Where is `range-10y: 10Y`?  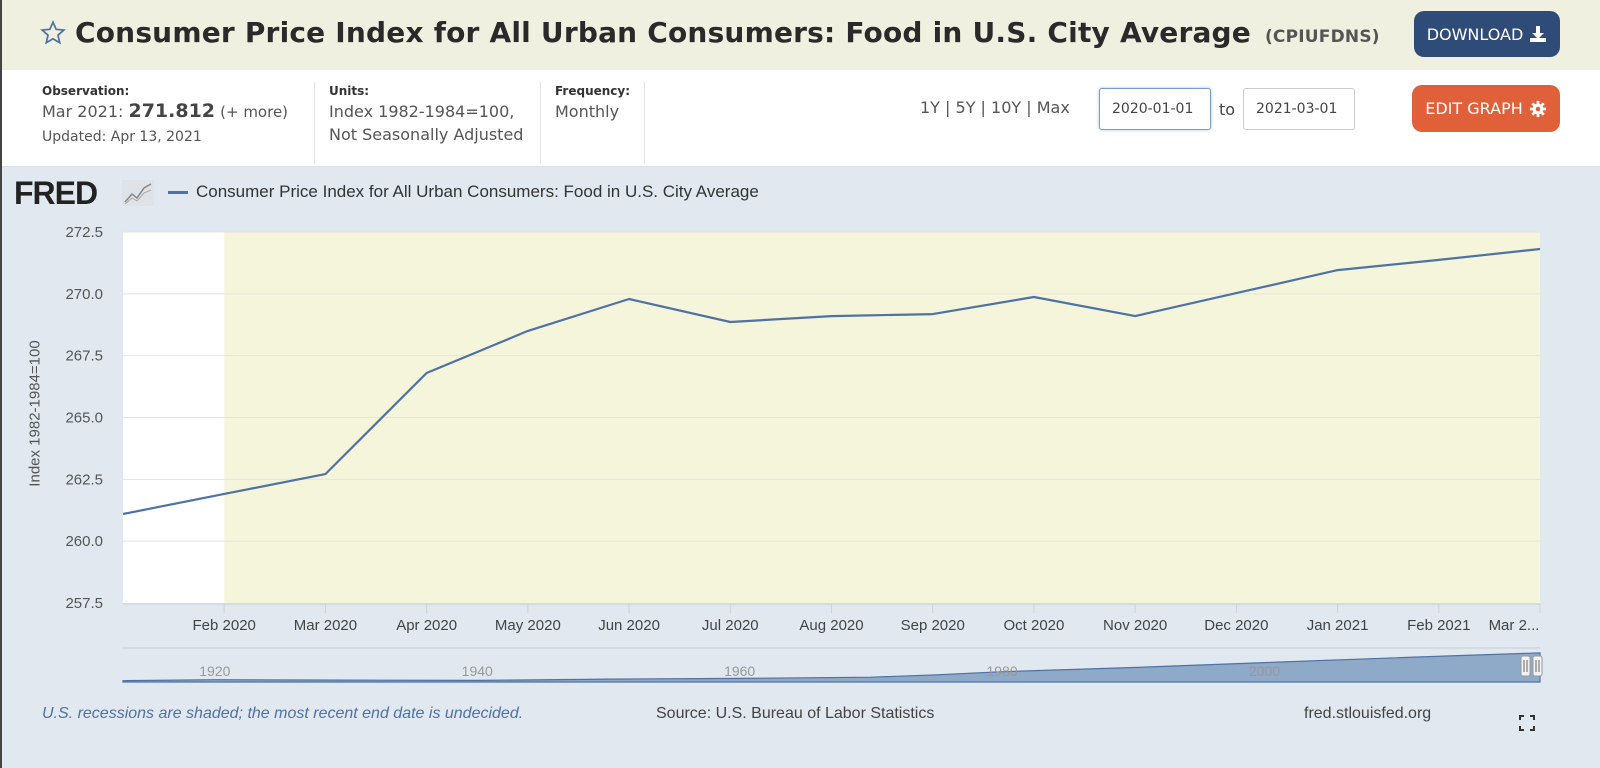
range-10y: 10Y is located at coordinates (1006, 107).